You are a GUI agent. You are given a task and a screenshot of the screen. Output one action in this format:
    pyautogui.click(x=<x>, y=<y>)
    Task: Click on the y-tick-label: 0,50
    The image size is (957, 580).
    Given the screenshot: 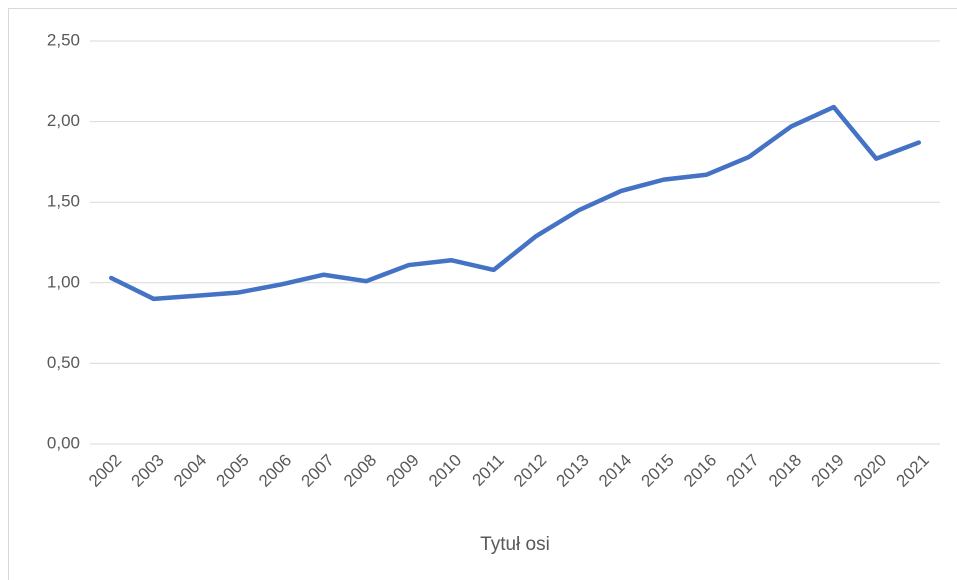 What is the action you would take?
    pyautogui.click(x=63, y=362)
    